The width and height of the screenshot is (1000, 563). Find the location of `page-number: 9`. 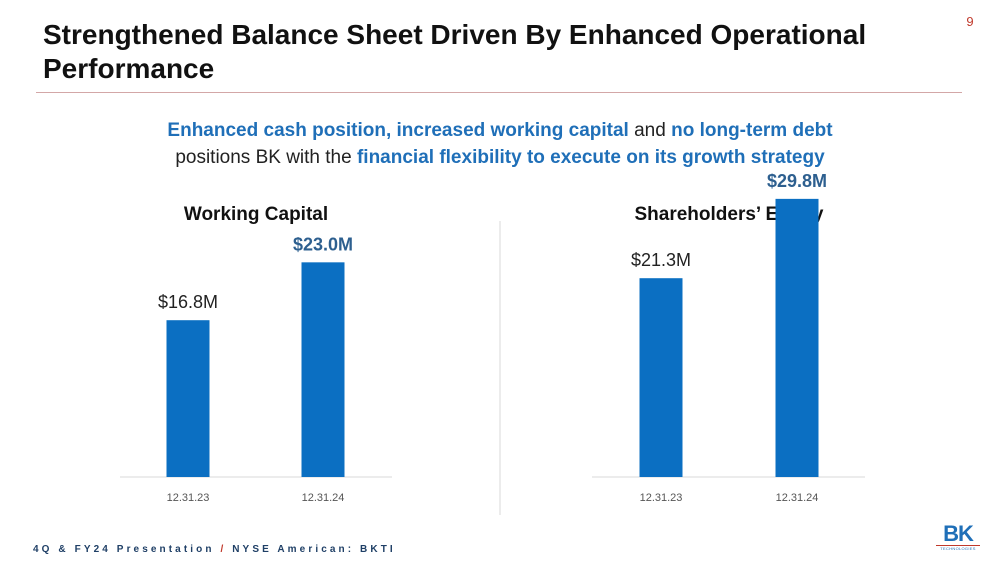

page-number: 9 is located at coordinates (970, 21).